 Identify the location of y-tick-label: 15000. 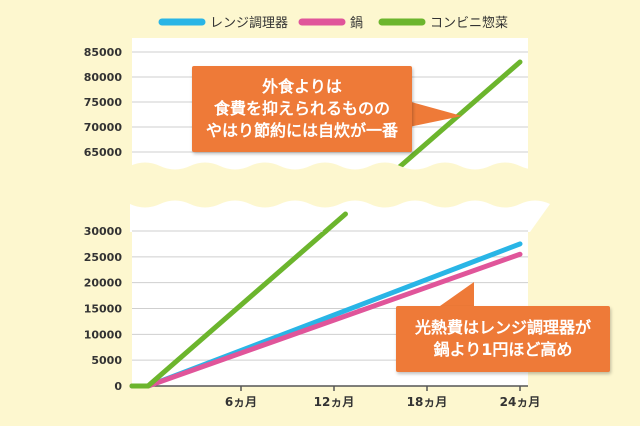
(103, 309).